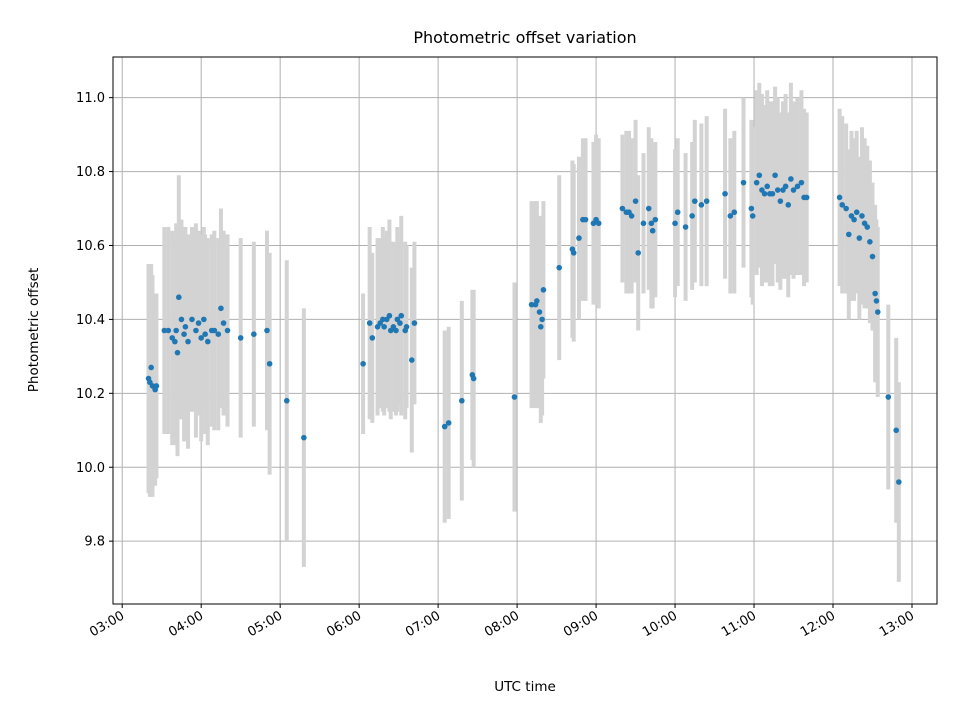 This screenshot has height=720, width=960. Describe the element at coordinates (90, 172) in the screenshot. I see `y-tick-label: 10.8` at that location.